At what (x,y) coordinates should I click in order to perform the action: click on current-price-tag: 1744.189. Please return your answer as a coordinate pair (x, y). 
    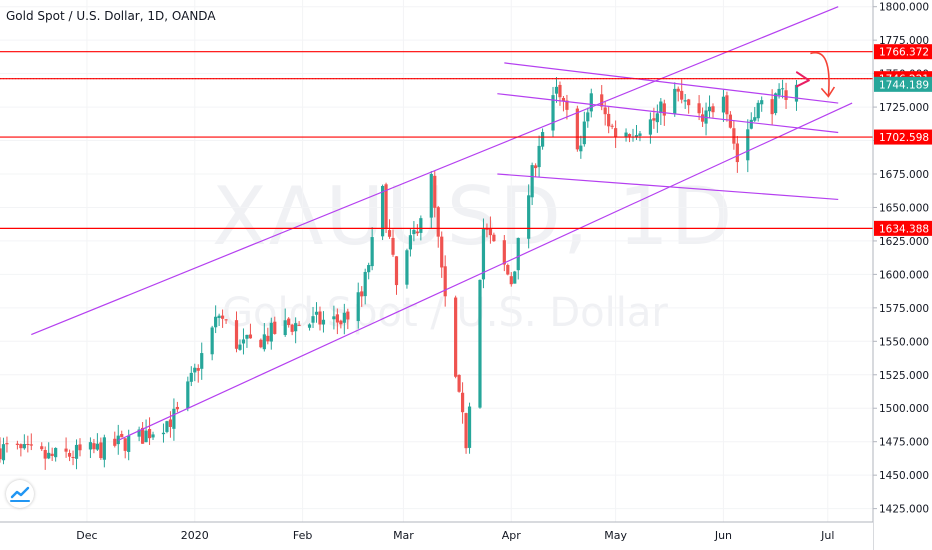
    Looking at the image, I should click on (904, 85).